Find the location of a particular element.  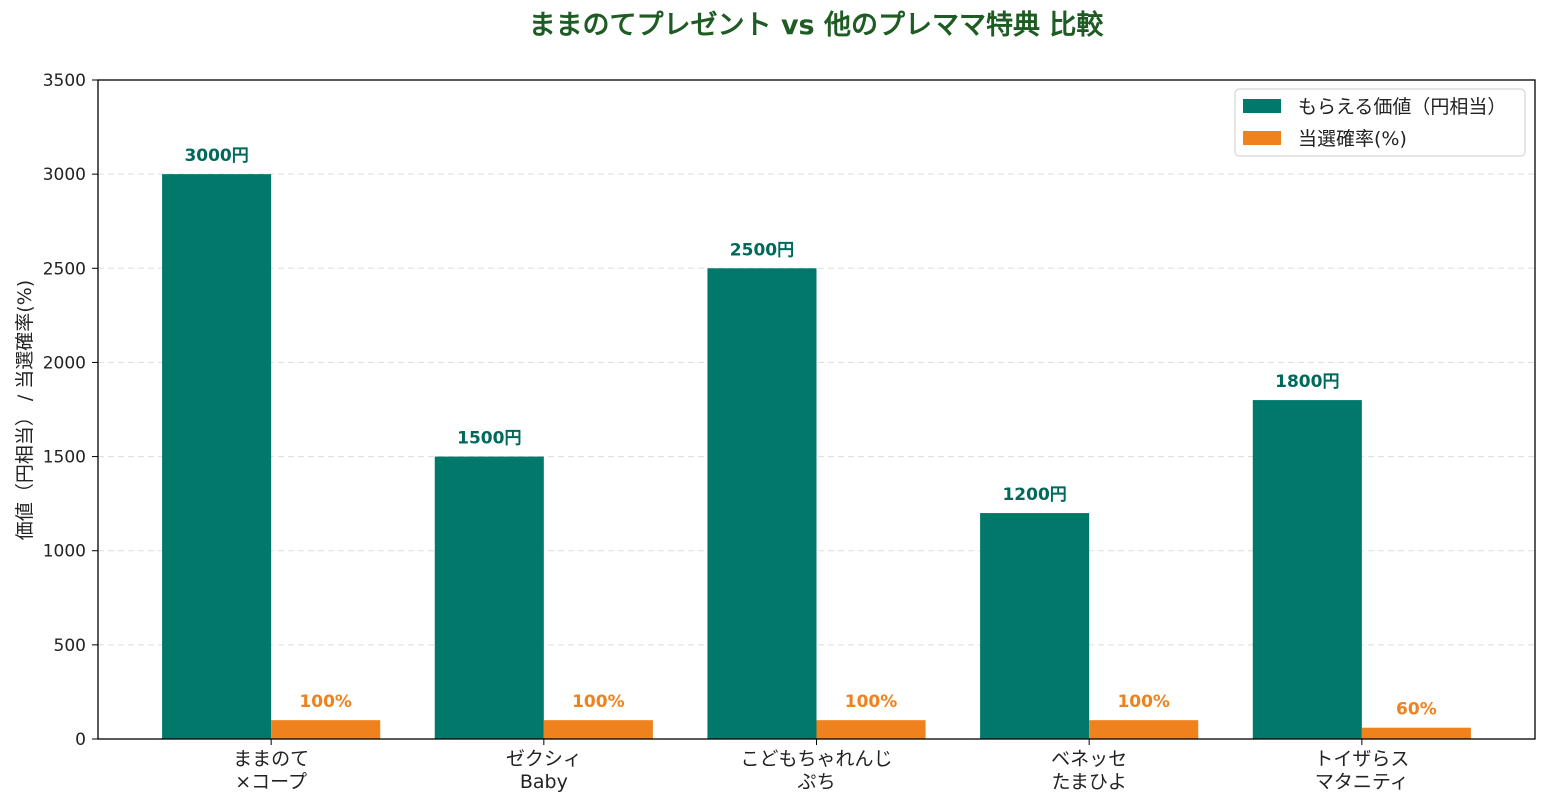

x-tick-label: たまひよ is located at coordinates (1088, 782).